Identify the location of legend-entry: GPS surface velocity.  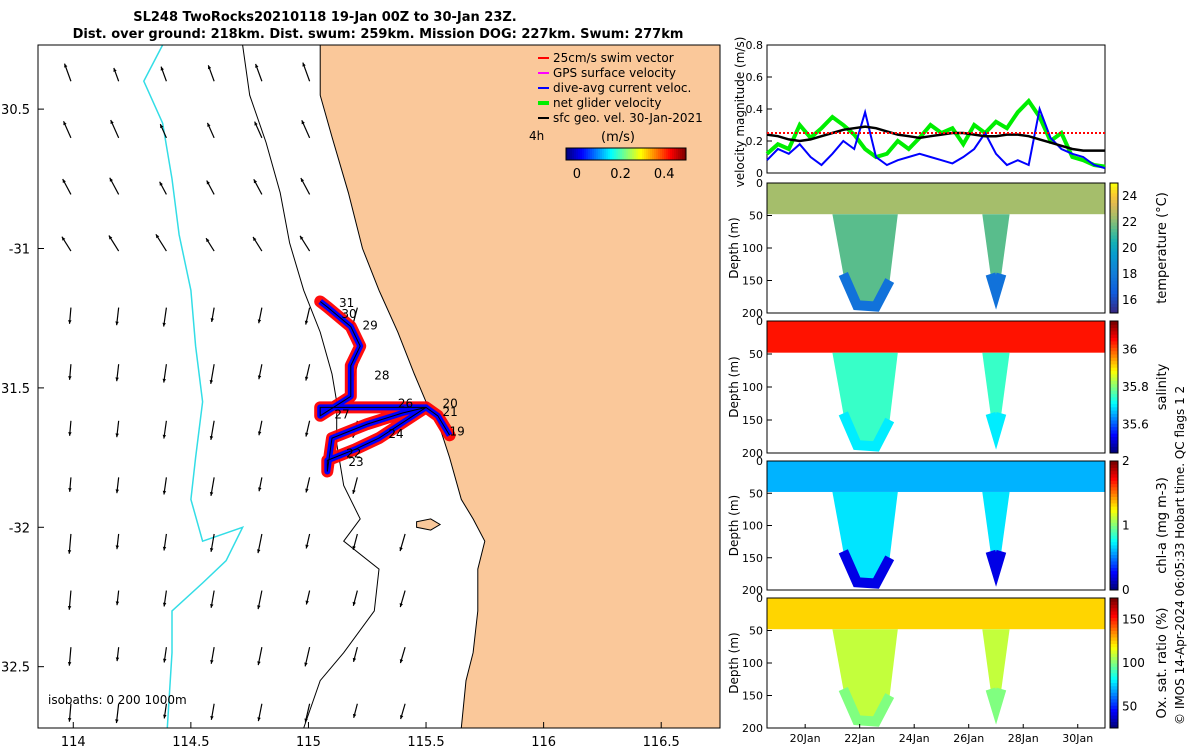
(614, 73).